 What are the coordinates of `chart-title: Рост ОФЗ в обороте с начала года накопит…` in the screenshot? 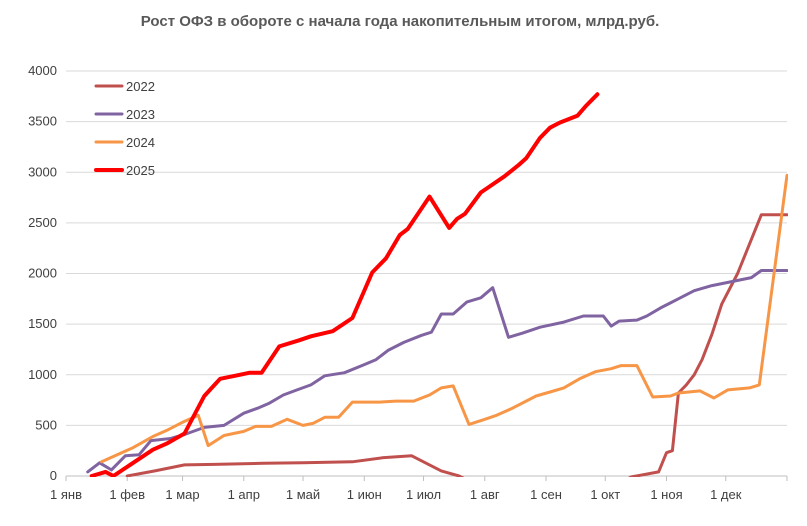 It's located at (400, 21).